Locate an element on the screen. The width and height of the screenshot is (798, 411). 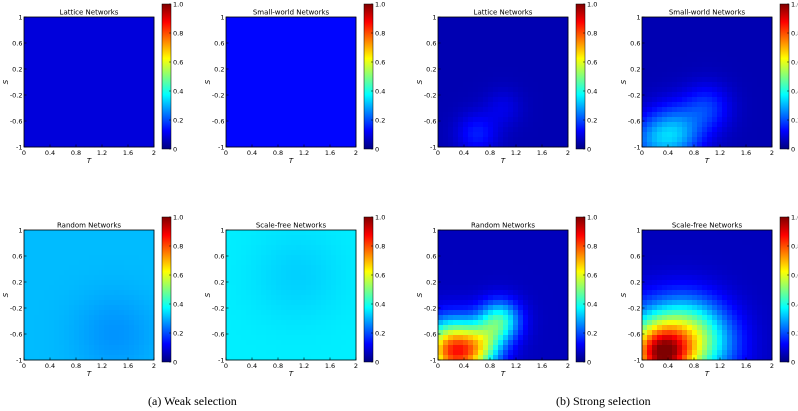
colorbar-tick-label: 0.4 is located at coordinates (178, 91).